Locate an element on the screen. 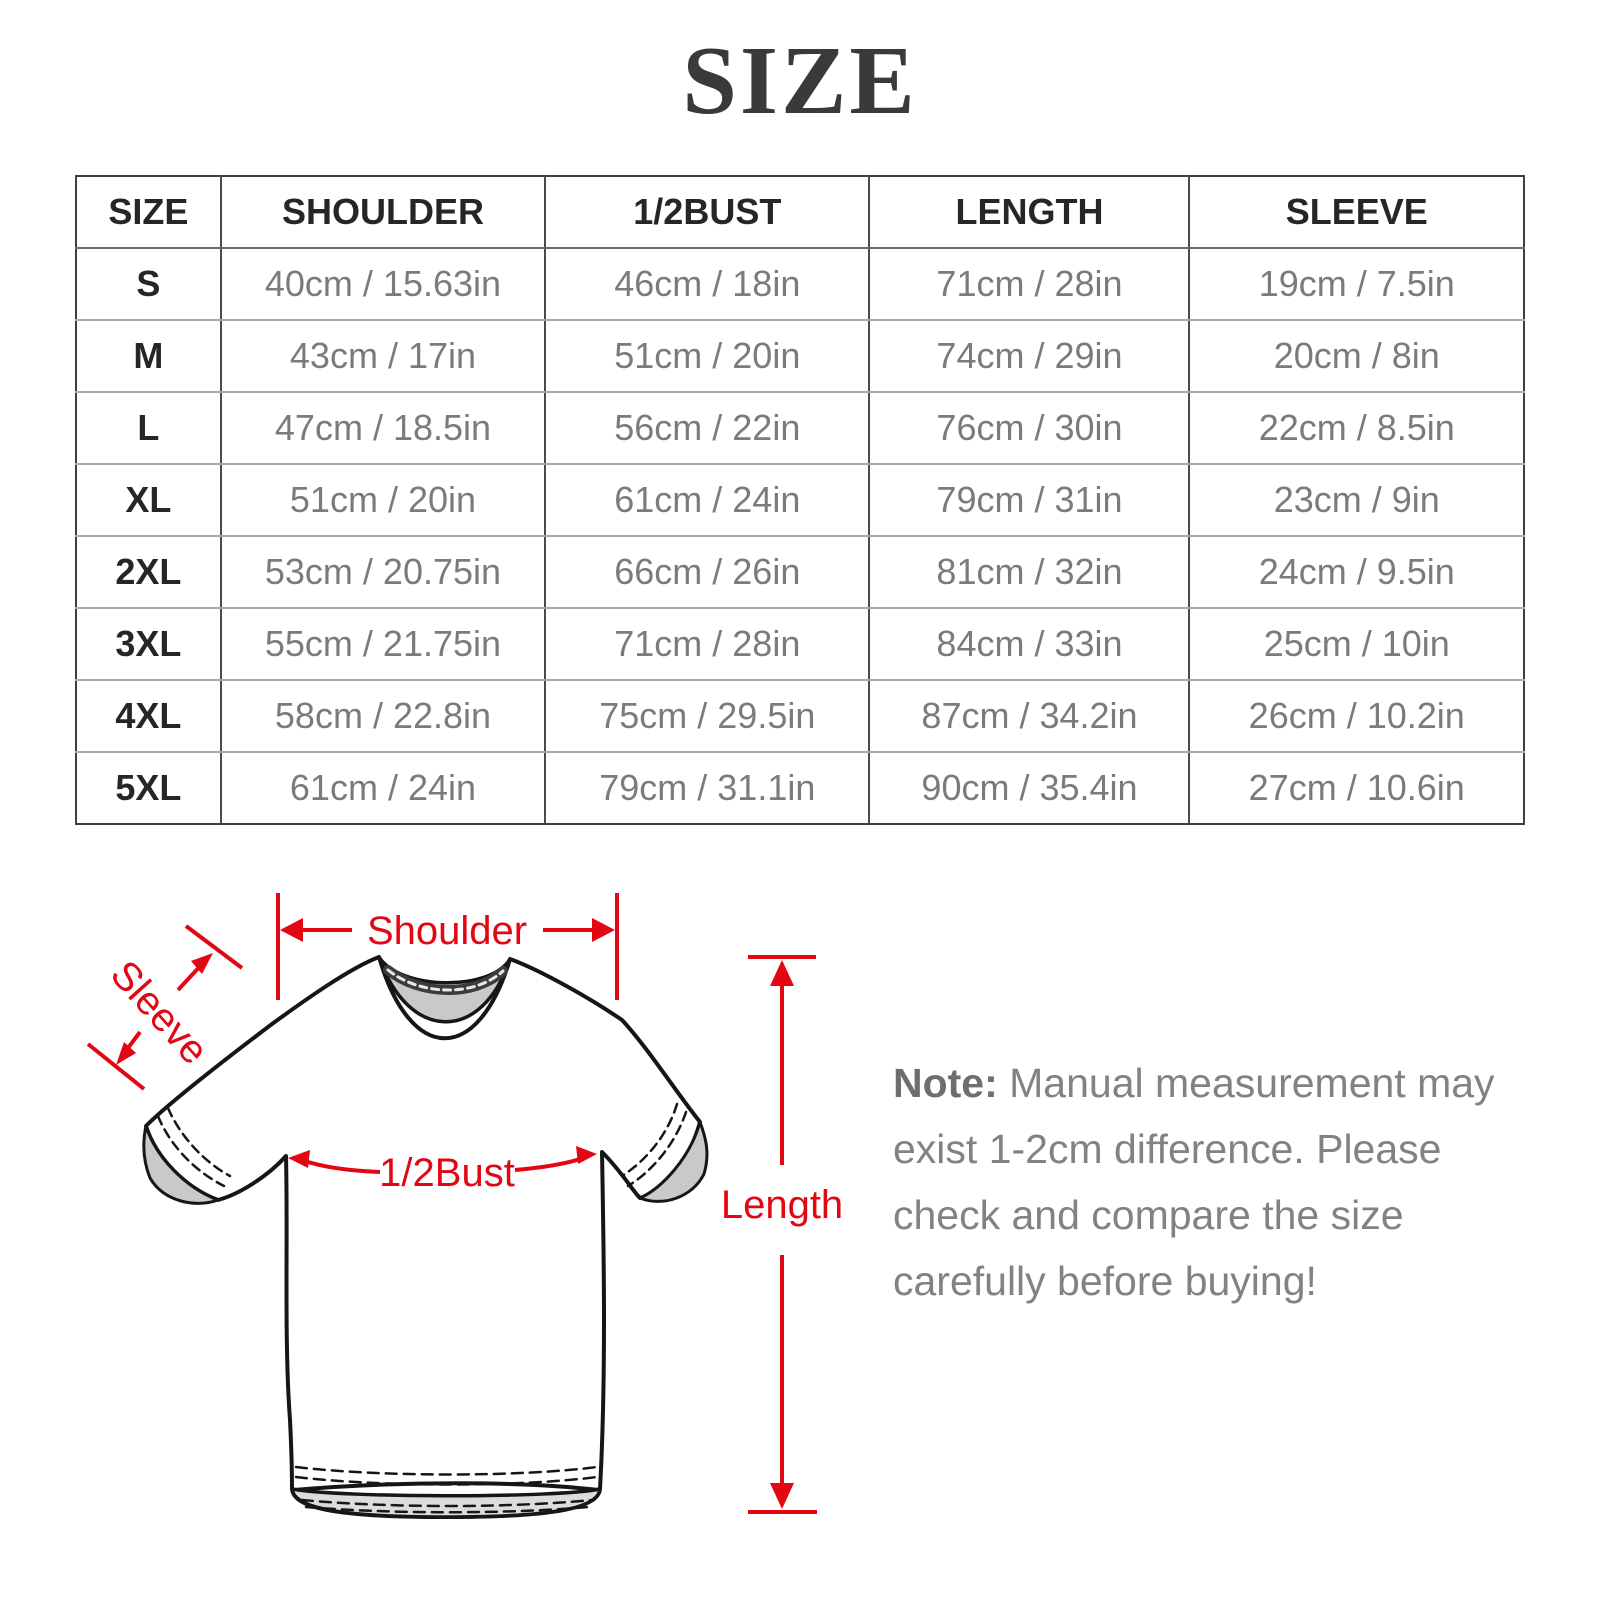  measurement-cell: 81cm / 32in is located at coordinates (1029, 572).